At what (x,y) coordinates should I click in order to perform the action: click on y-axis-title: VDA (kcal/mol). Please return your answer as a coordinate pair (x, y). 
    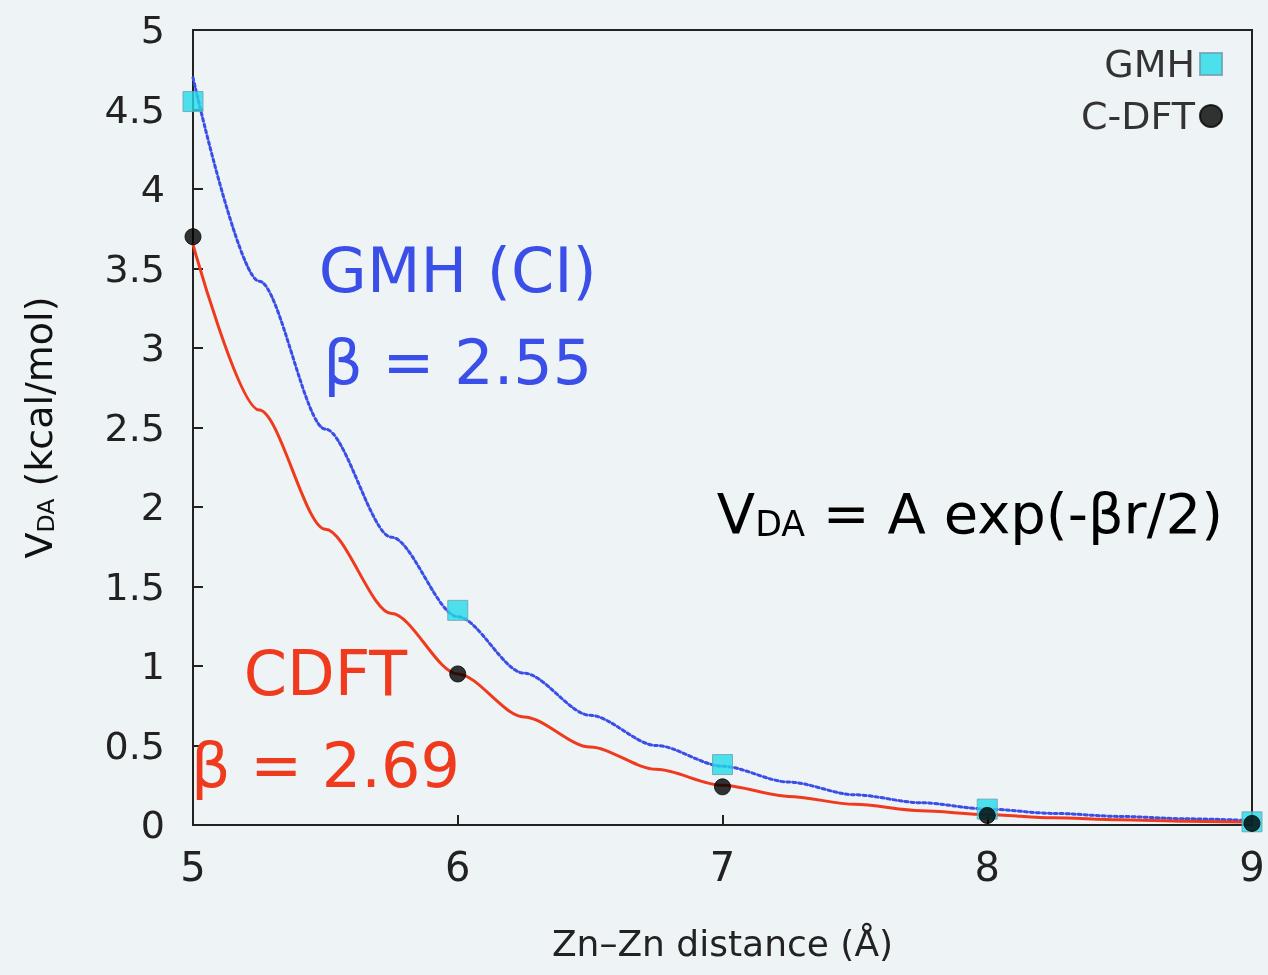
    Looking at the image, I should click on (39, 427).